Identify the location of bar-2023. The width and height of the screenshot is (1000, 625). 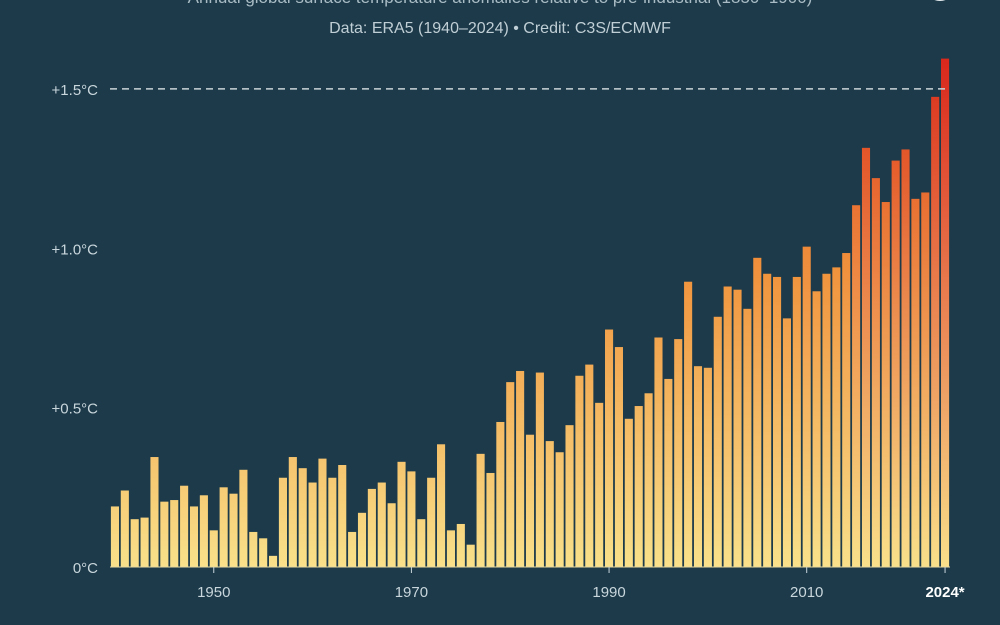
(935, 331).